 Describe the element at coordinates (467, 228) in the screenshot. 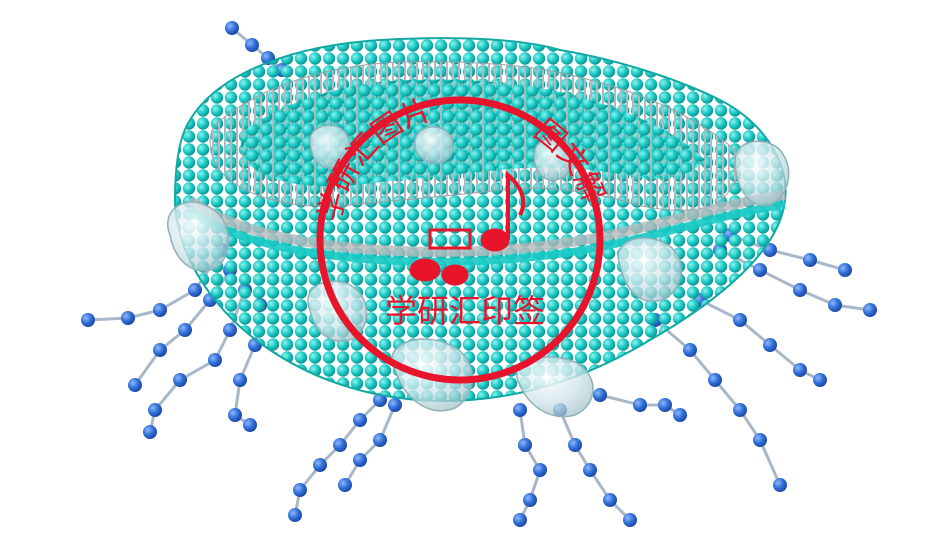

I see `music-note-logo` at that location.